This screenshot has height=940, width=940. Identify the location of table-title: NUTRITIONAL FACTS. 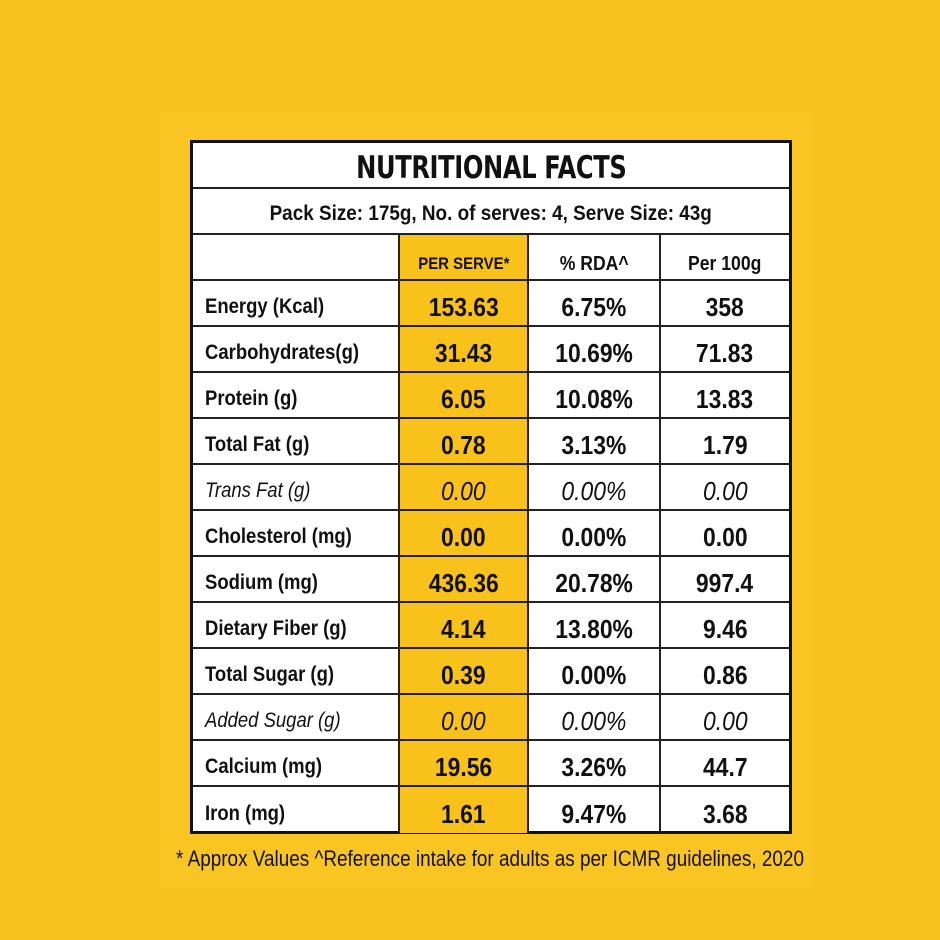
(491, 168).